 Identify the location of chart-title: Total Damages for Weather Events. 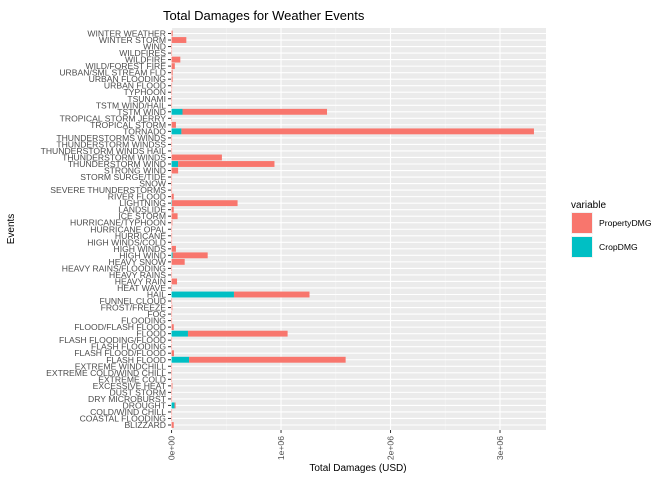
(264, 15).